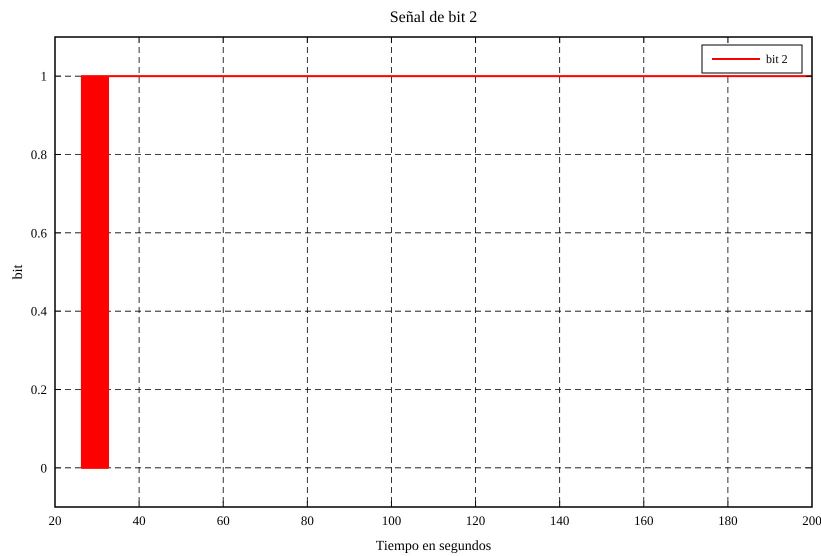 The image size is (821, 556). What do you see at coordinates (476, 520) in the screenshot?
I see `x-tick-label: 120` at bounding box center [476, 520].